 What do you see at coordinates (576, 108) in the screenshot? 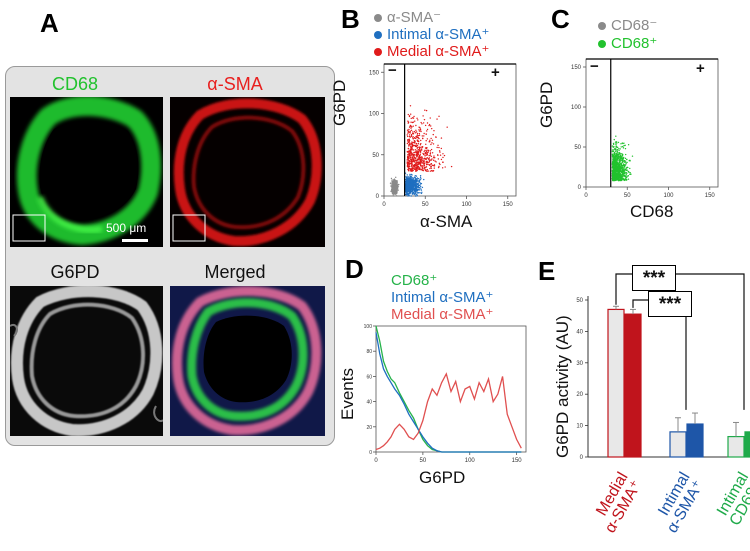
I see `y-tick-label: 100` at bounding box center [576, 108].